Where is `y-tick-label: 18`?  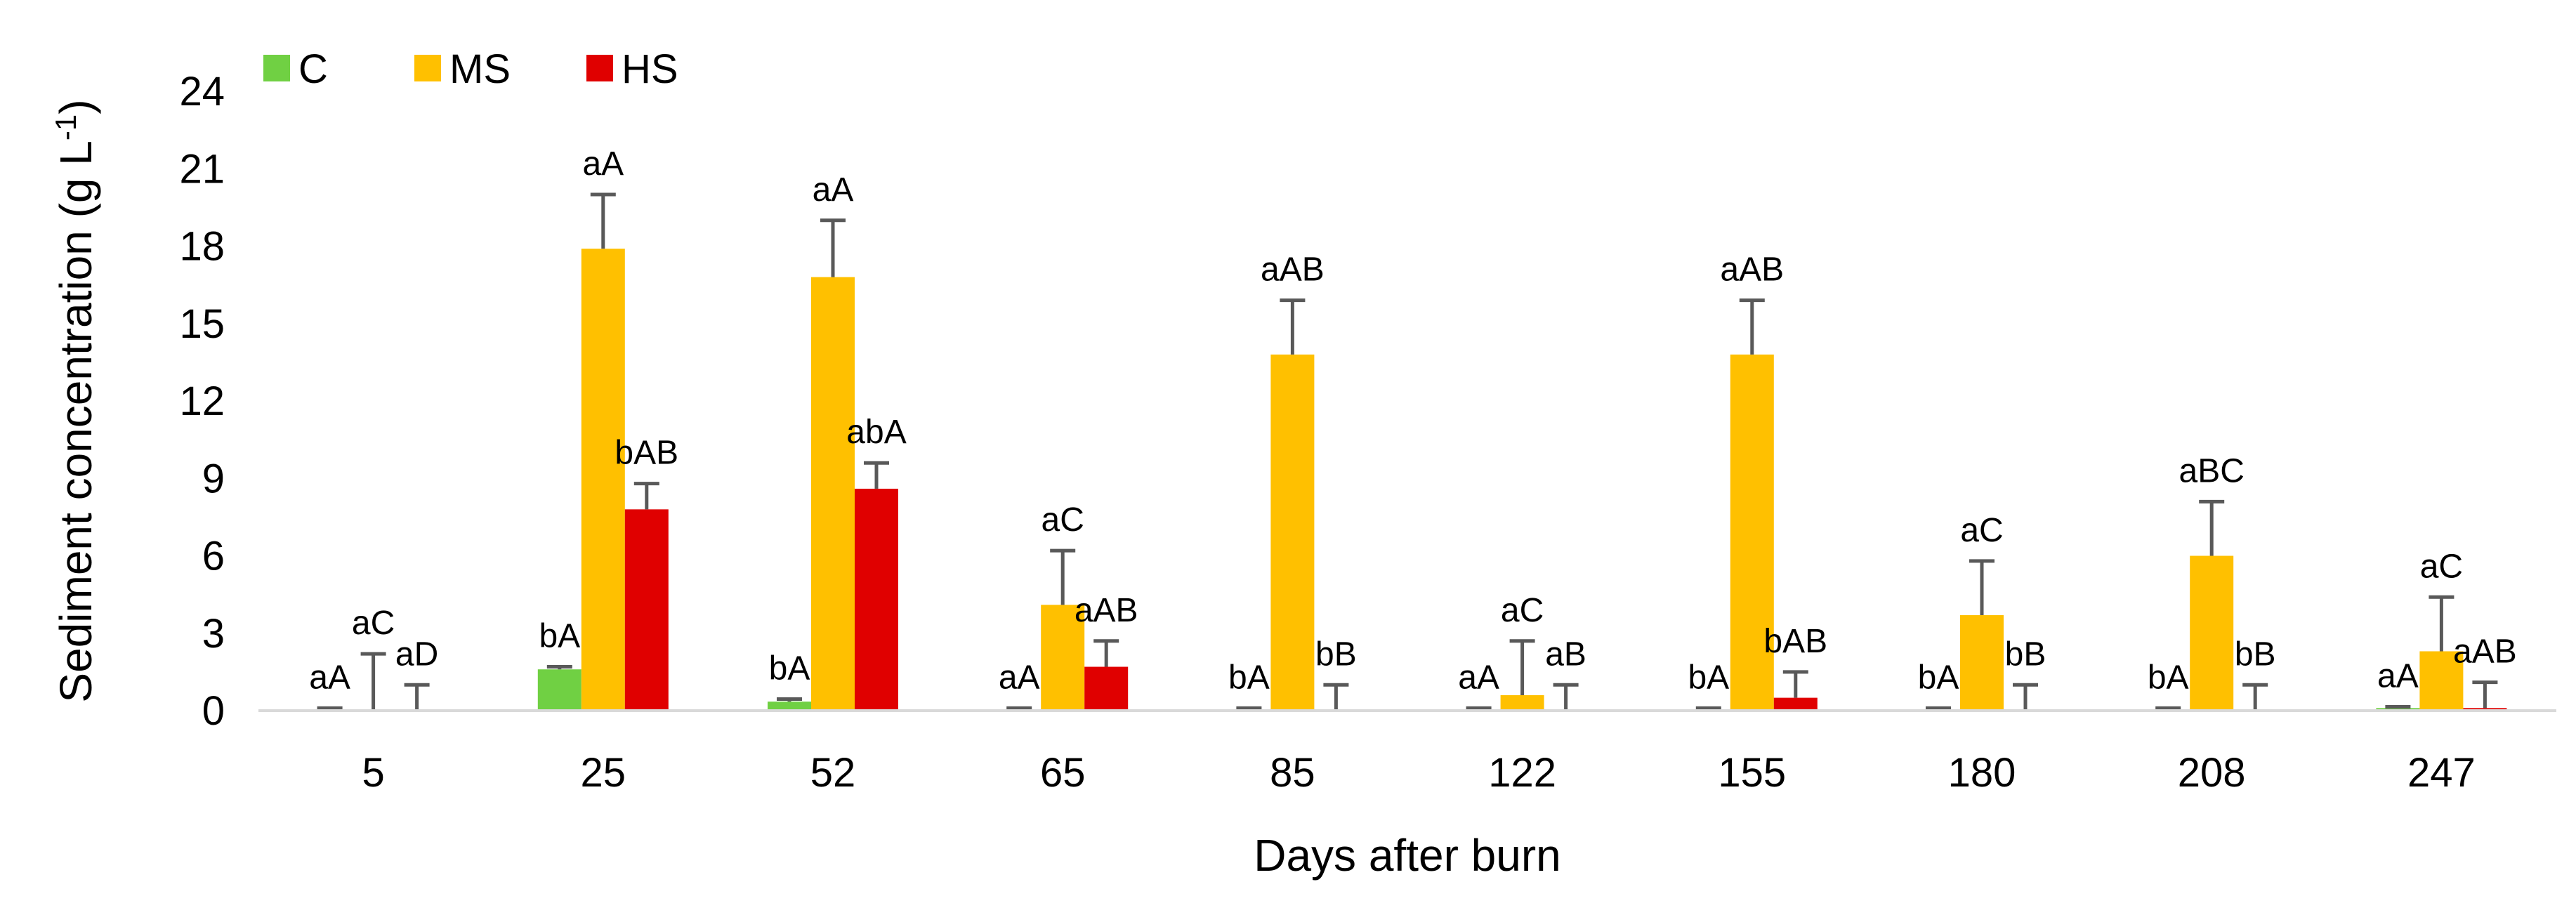 y-tick-label: 18 is located at coordinates (202, 247).